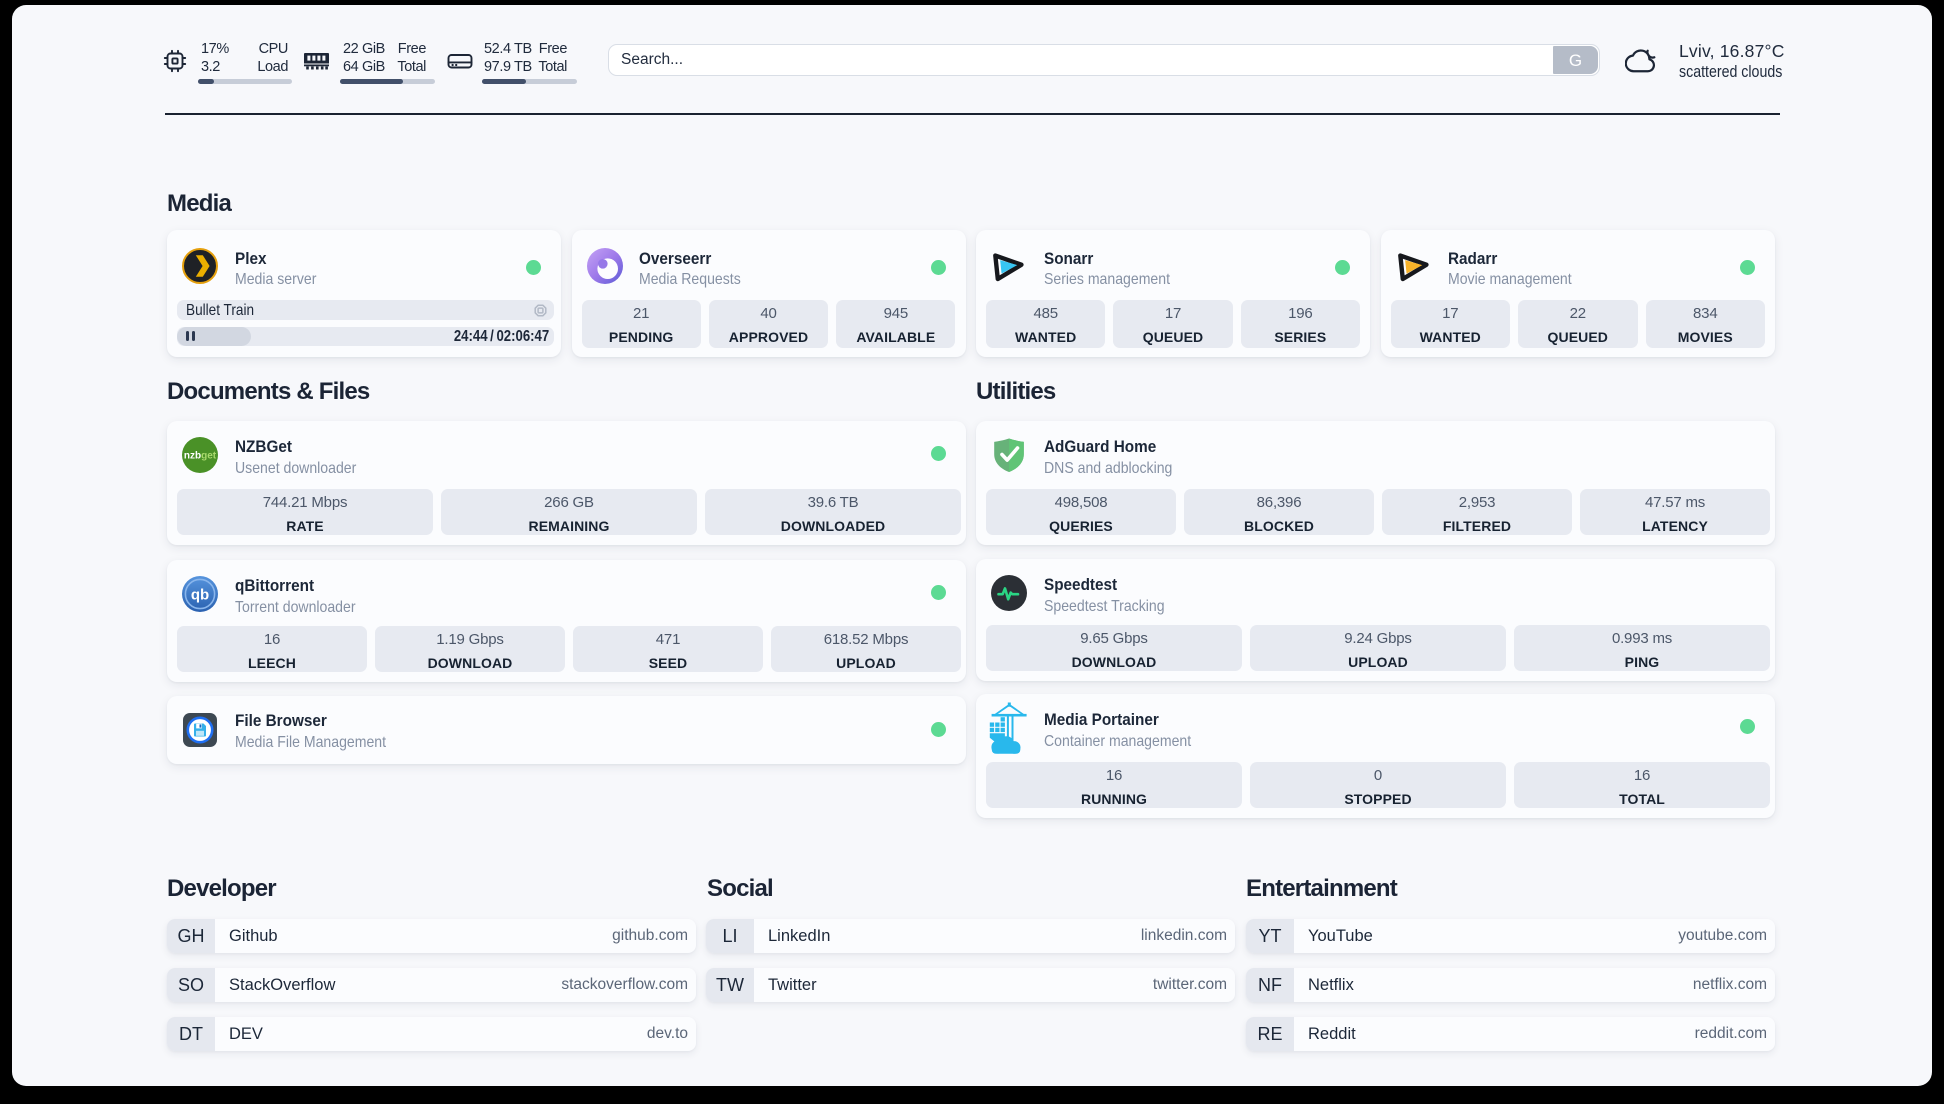  I want to click on svg-text: qb, so click(200, 594).